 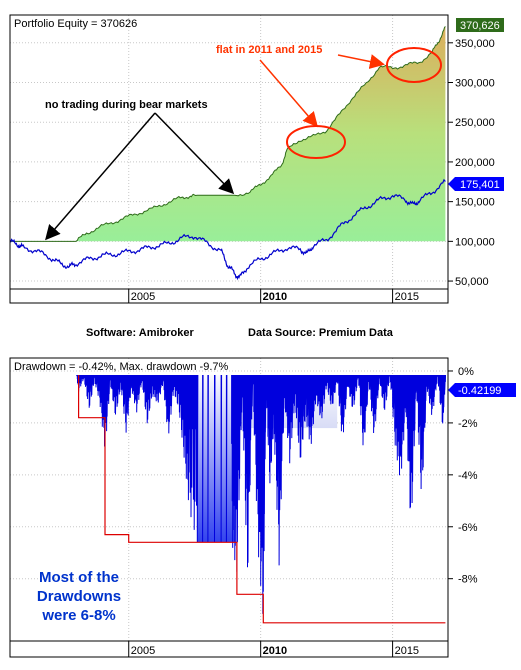 I want to click on annotation-bear-markets: no trading during bear markets, so click(x=126, y=105).